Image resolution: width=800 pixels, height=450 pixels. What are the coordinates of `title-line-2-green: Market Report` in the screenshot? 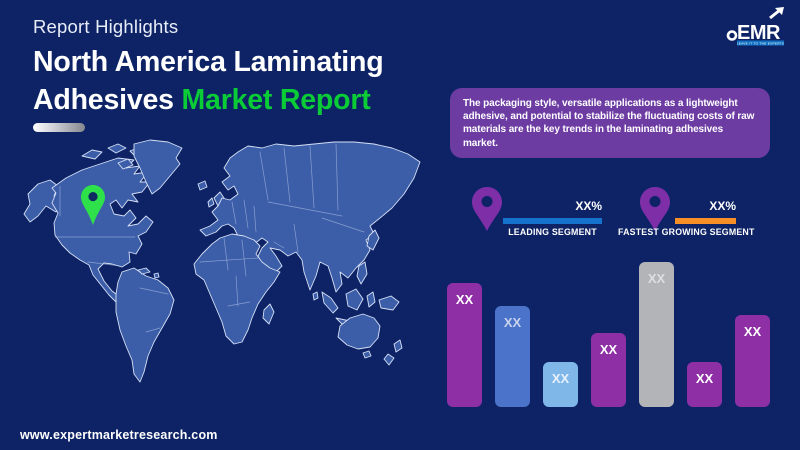 It's located at (276, 99).